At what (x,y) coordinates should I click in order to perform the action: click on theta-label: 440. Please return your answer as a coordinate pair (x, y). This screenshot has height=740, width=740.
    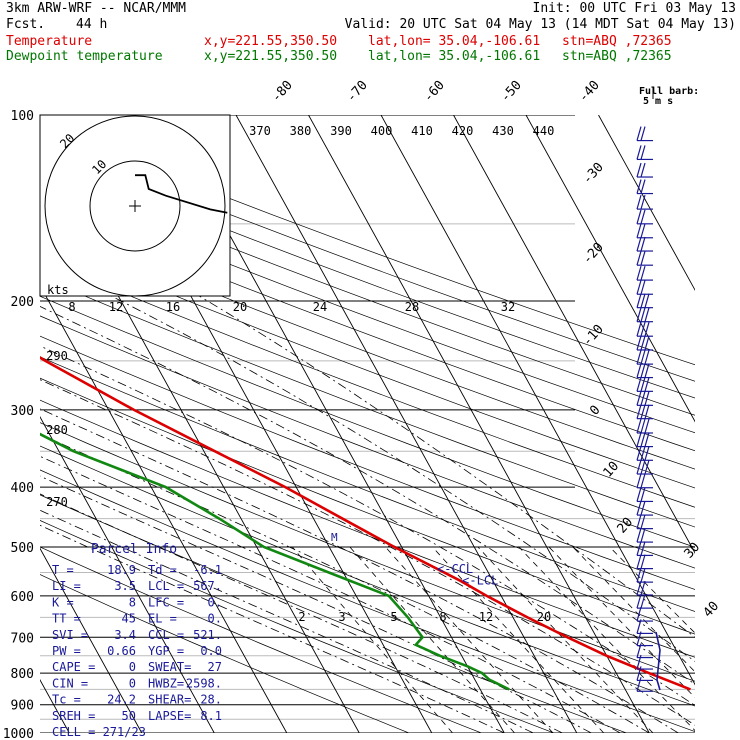
    Looking at the image, I should click on (544, 131).